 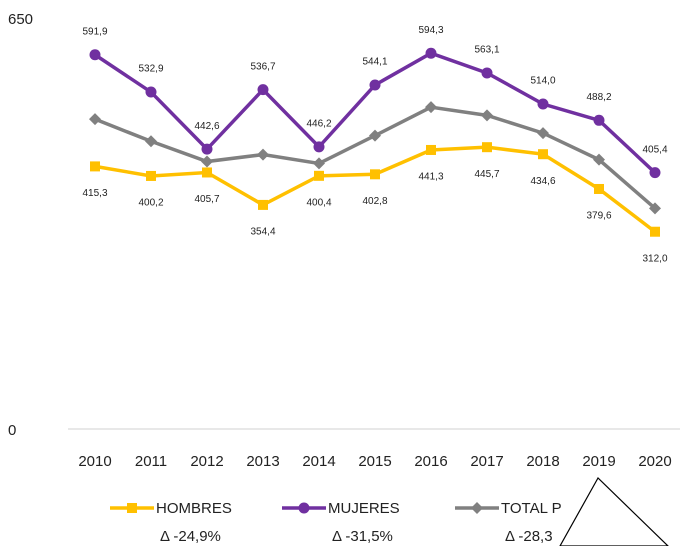 What do you see at coordinates (654, 149) in the screenshot?
I see `data-label: 405,4` at bounding box center [654, 149].